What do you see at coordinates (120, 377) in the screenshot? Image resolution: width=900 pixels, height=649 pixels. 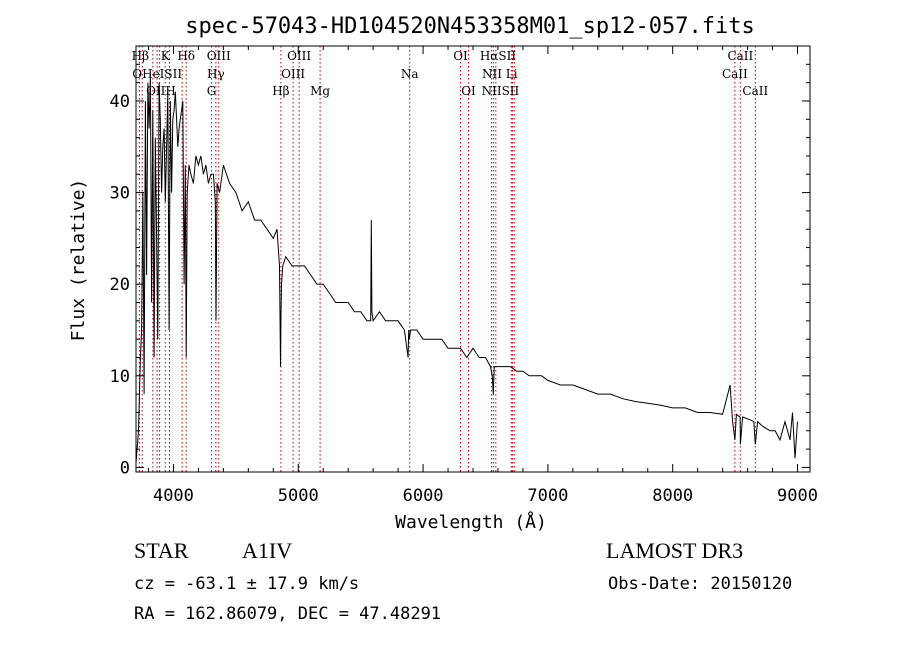 I see `y-tick-label: 10` at bounding box center [120, 377].